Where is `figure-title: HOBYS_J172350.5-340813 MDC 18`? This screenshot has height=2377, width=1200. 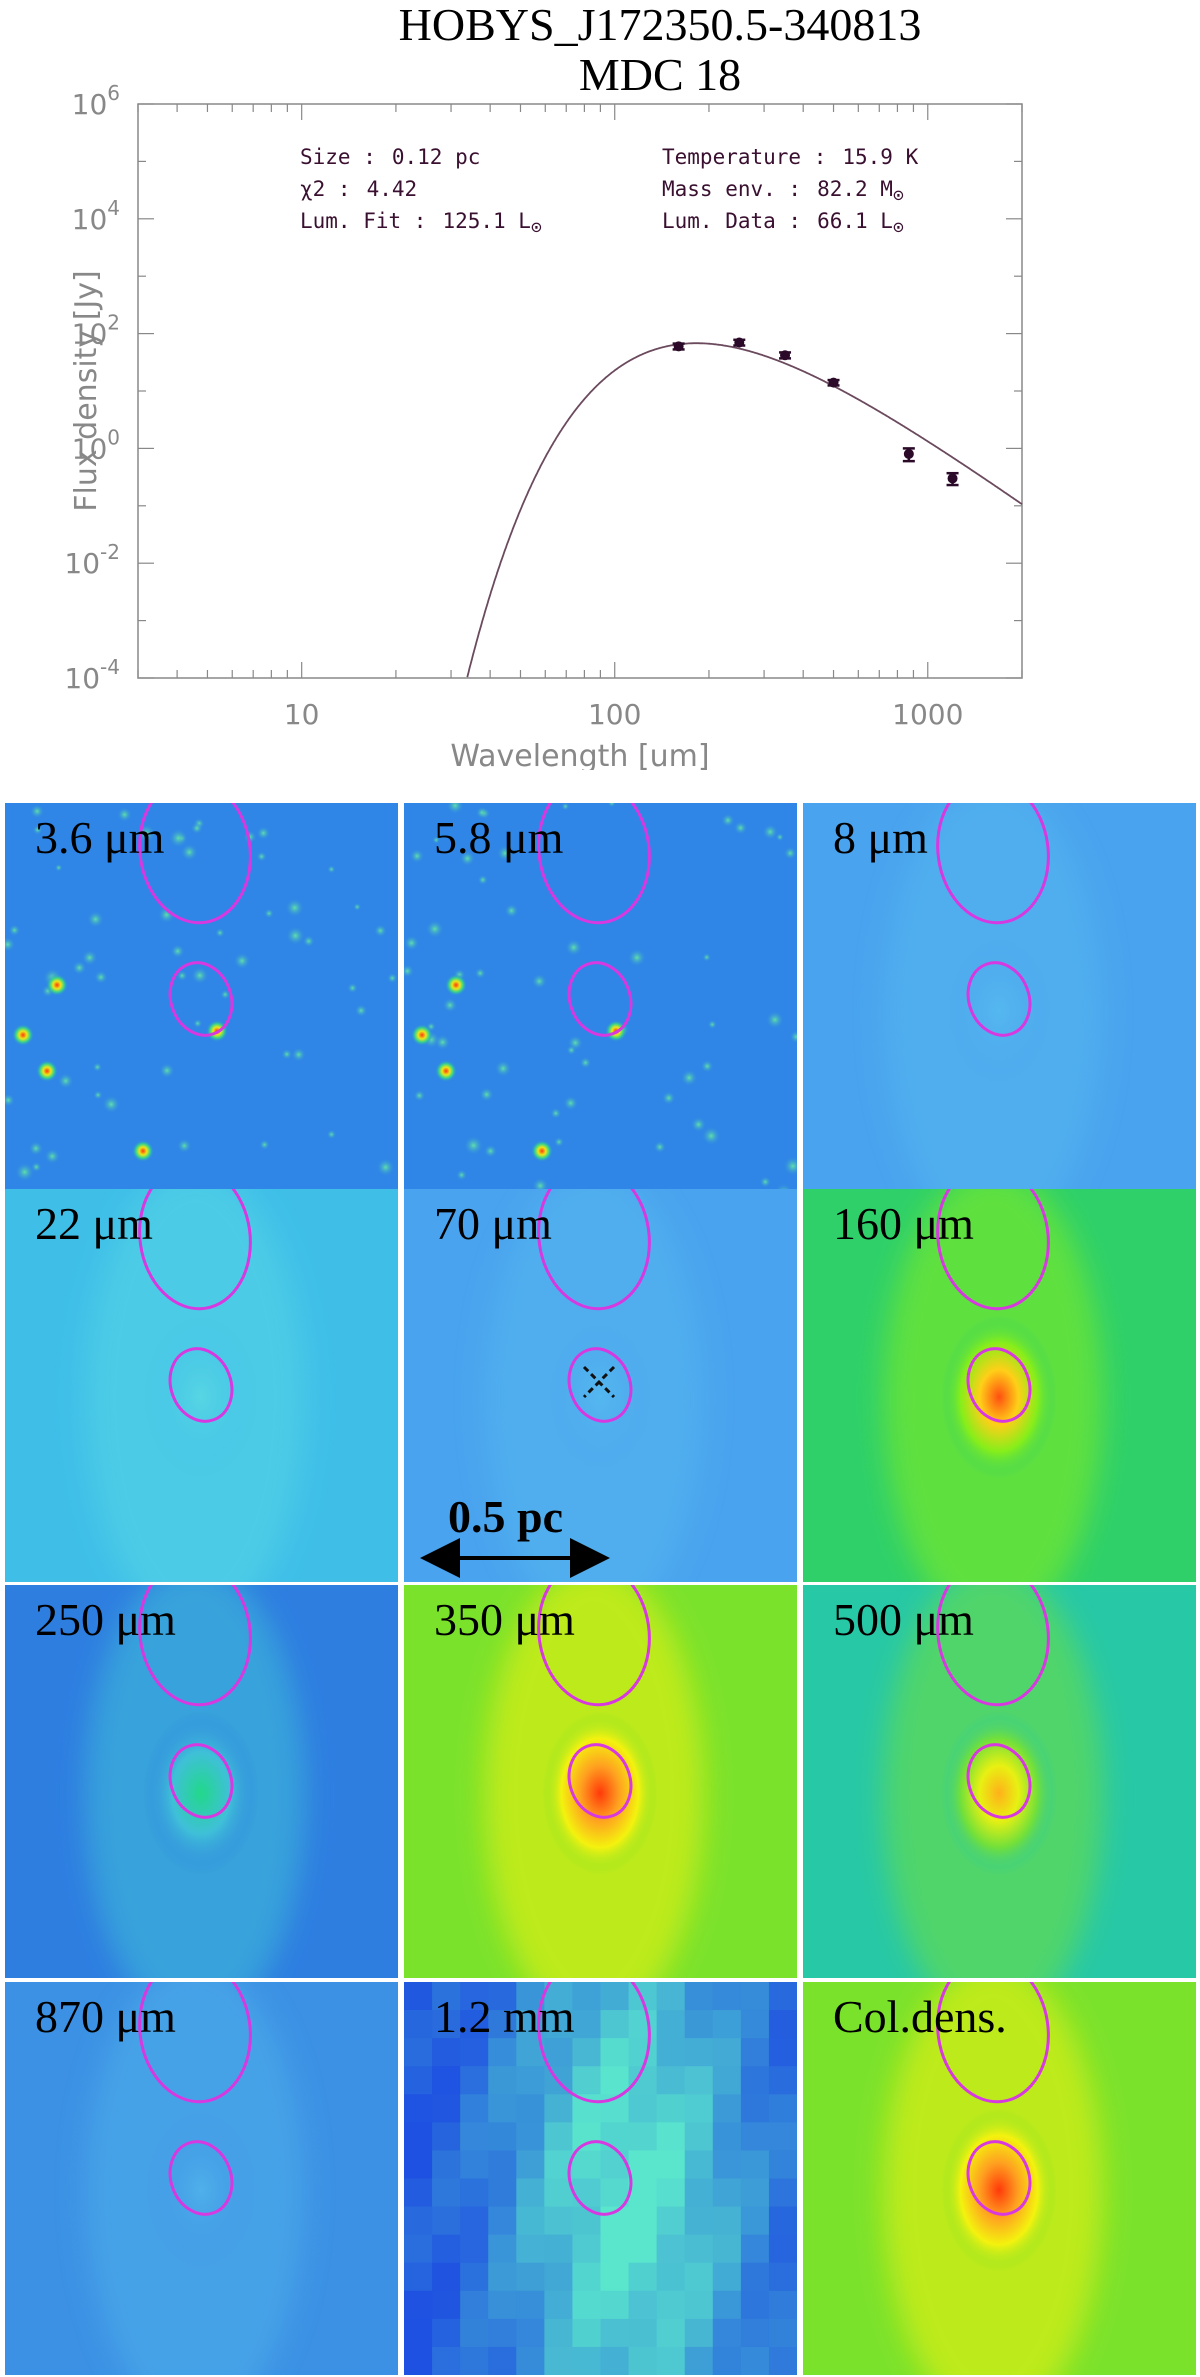
figure-title: HOBYS_J172350.5-340813 MDC 18 is located at coordinates (600, 50).